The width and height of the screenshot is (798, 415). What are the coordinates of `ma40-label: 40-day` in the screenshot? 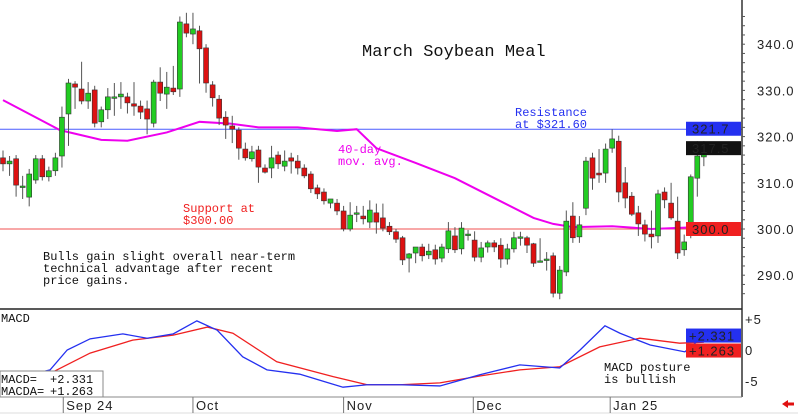 It's located at (359, 150).